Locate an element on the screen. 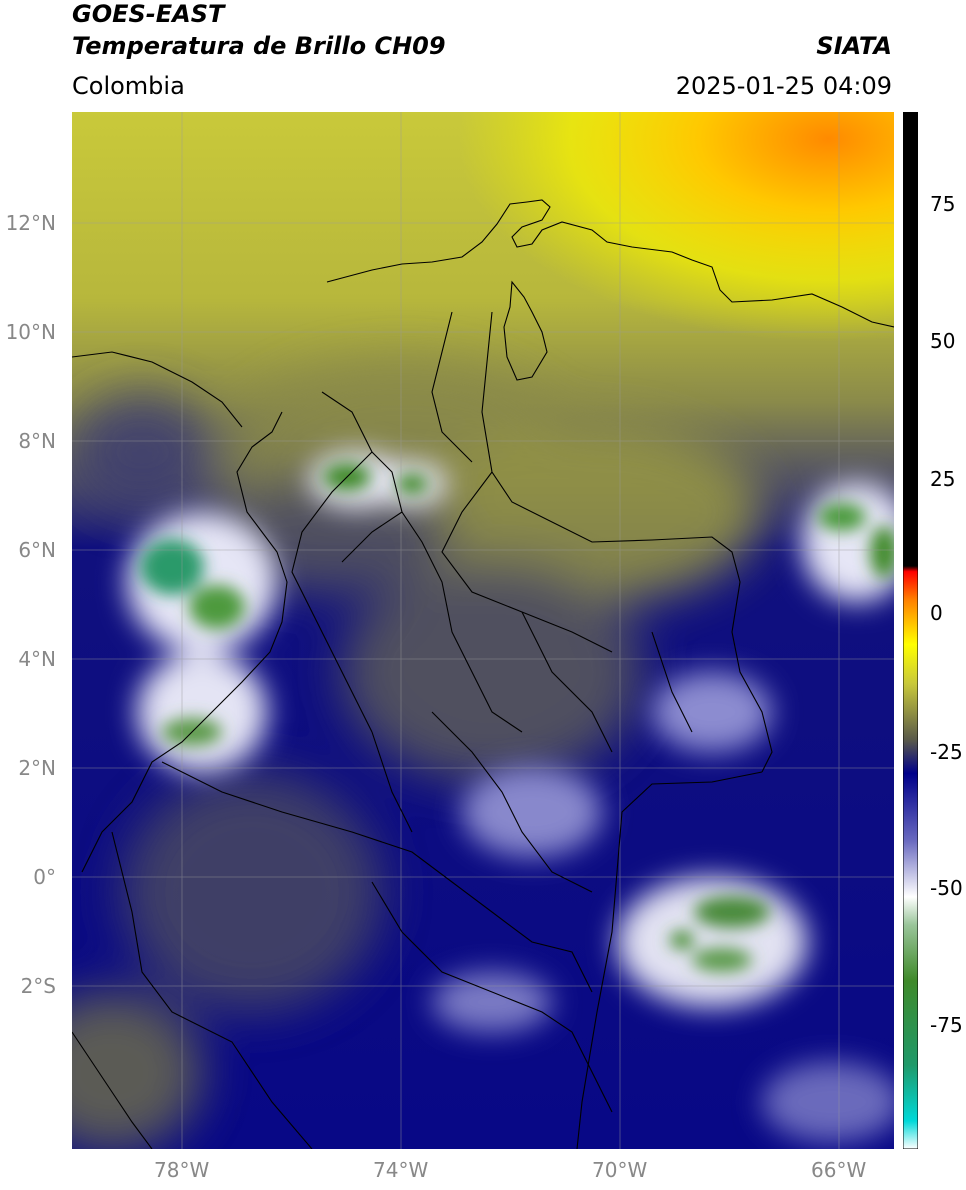 The width and height of the screenshot is (966, 1190). datetime-label: 2025-01-25 04:09 is located at coordinates (783, 86).